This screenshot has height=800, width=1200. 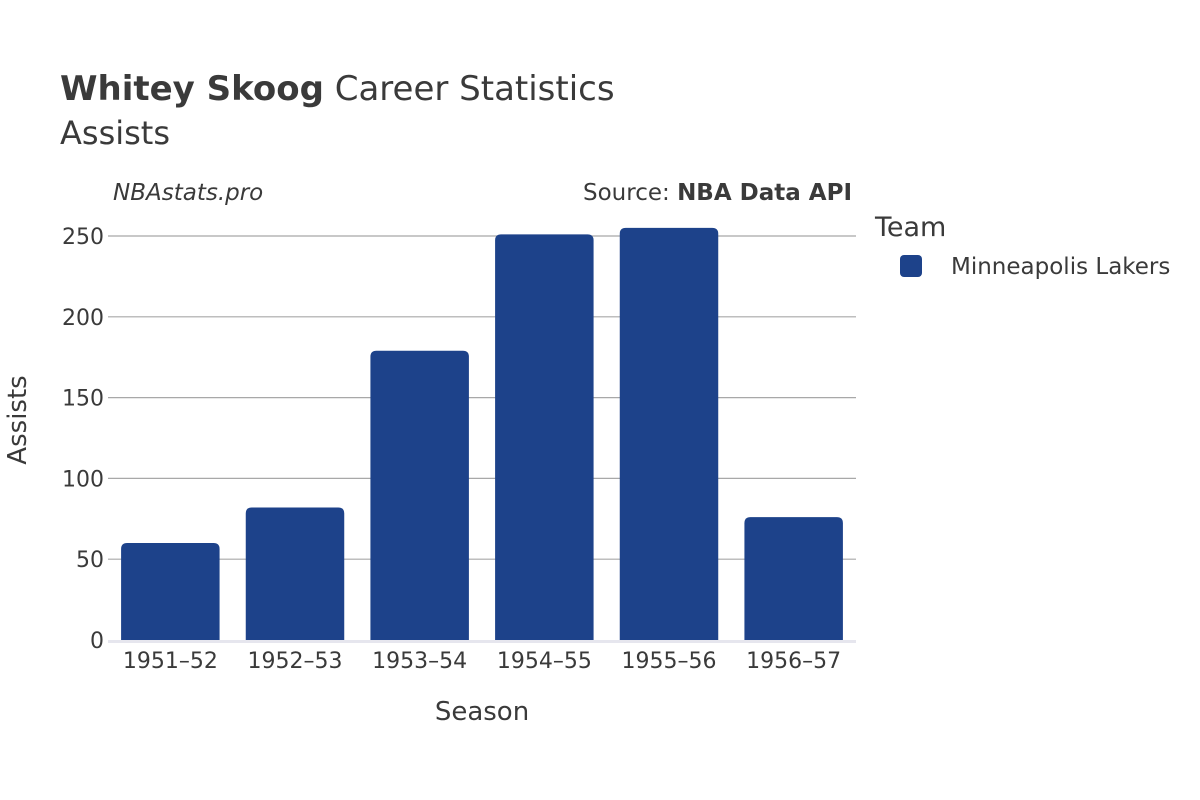 What do you see at coordinates (630, 193) in the screenshot?
I see `source-prefix: Source:` at bounding box center [630, 193].